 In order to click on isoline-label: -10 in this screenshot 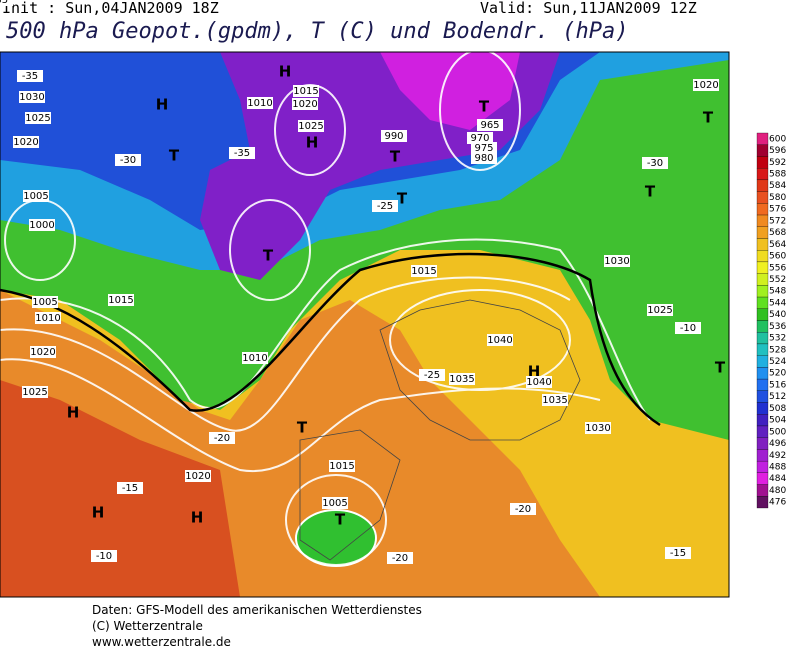, I will do `click(688, 328)`.